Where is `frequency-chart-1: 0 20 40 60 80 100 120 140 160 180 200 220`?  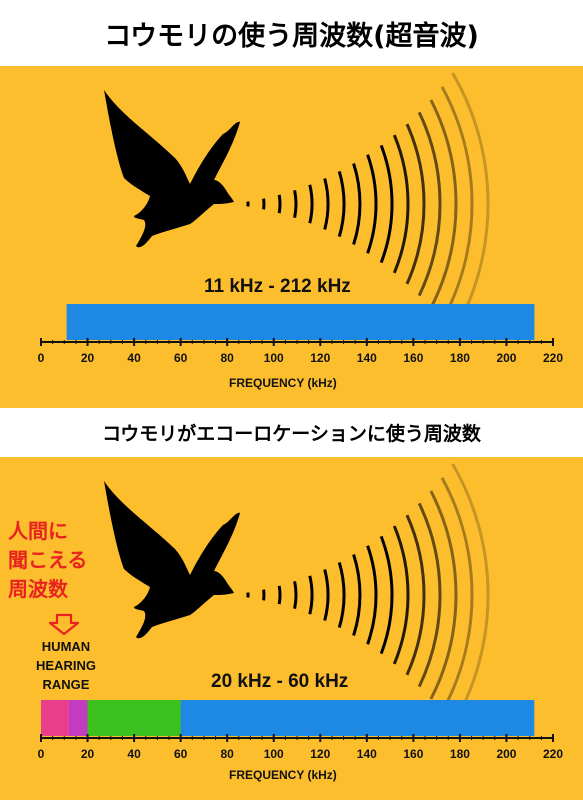 frequency-chart-1: 0 20 40 60 80 100 120 140 160 180 200 220 is located at coordinates (300, 334).